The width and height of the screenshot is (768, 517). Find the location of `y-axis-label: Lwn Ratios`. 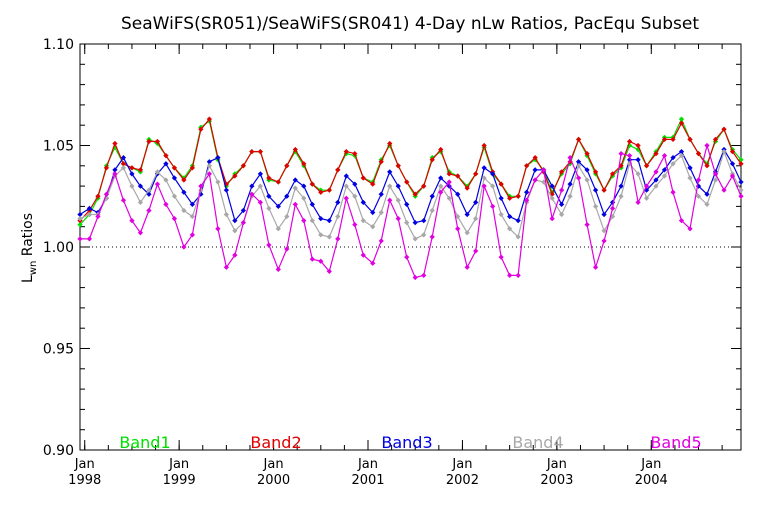

y-axis-label: Lwn Ratios is located at coordinates (29, 248).